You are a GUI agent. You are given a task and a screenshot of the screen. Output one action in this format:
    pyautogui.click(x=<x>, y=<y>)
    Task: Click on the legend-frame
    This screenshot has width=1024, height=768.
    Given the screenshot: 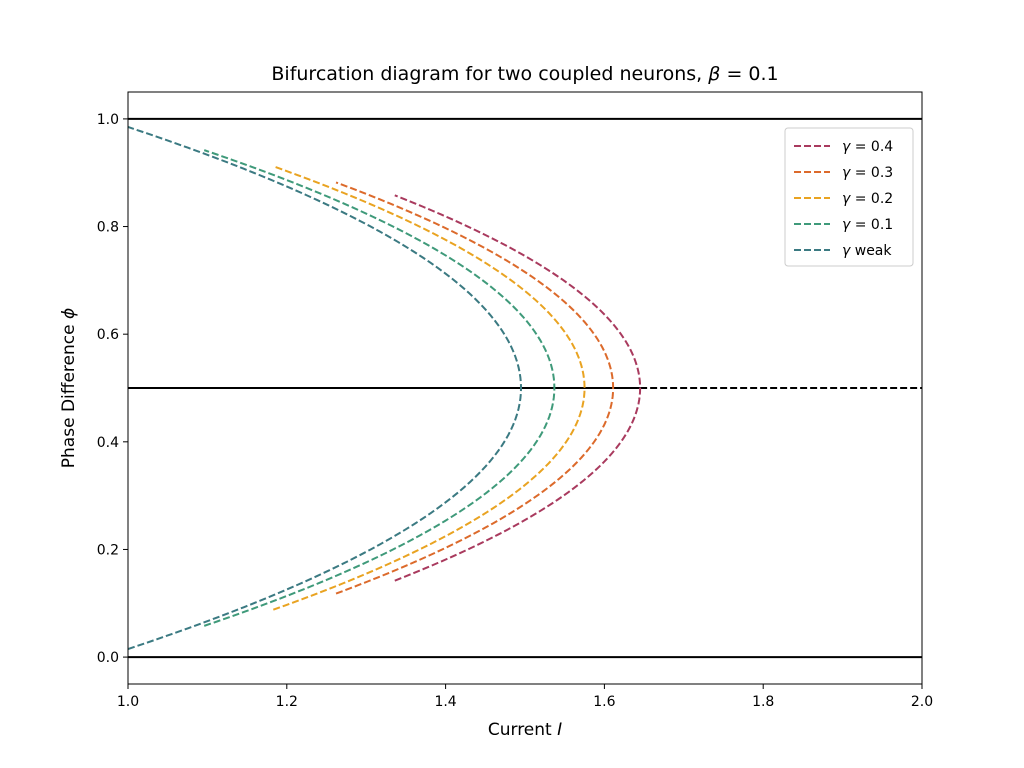 What is the action you would take?
    pyautogui.click(x=849, y=197)
    